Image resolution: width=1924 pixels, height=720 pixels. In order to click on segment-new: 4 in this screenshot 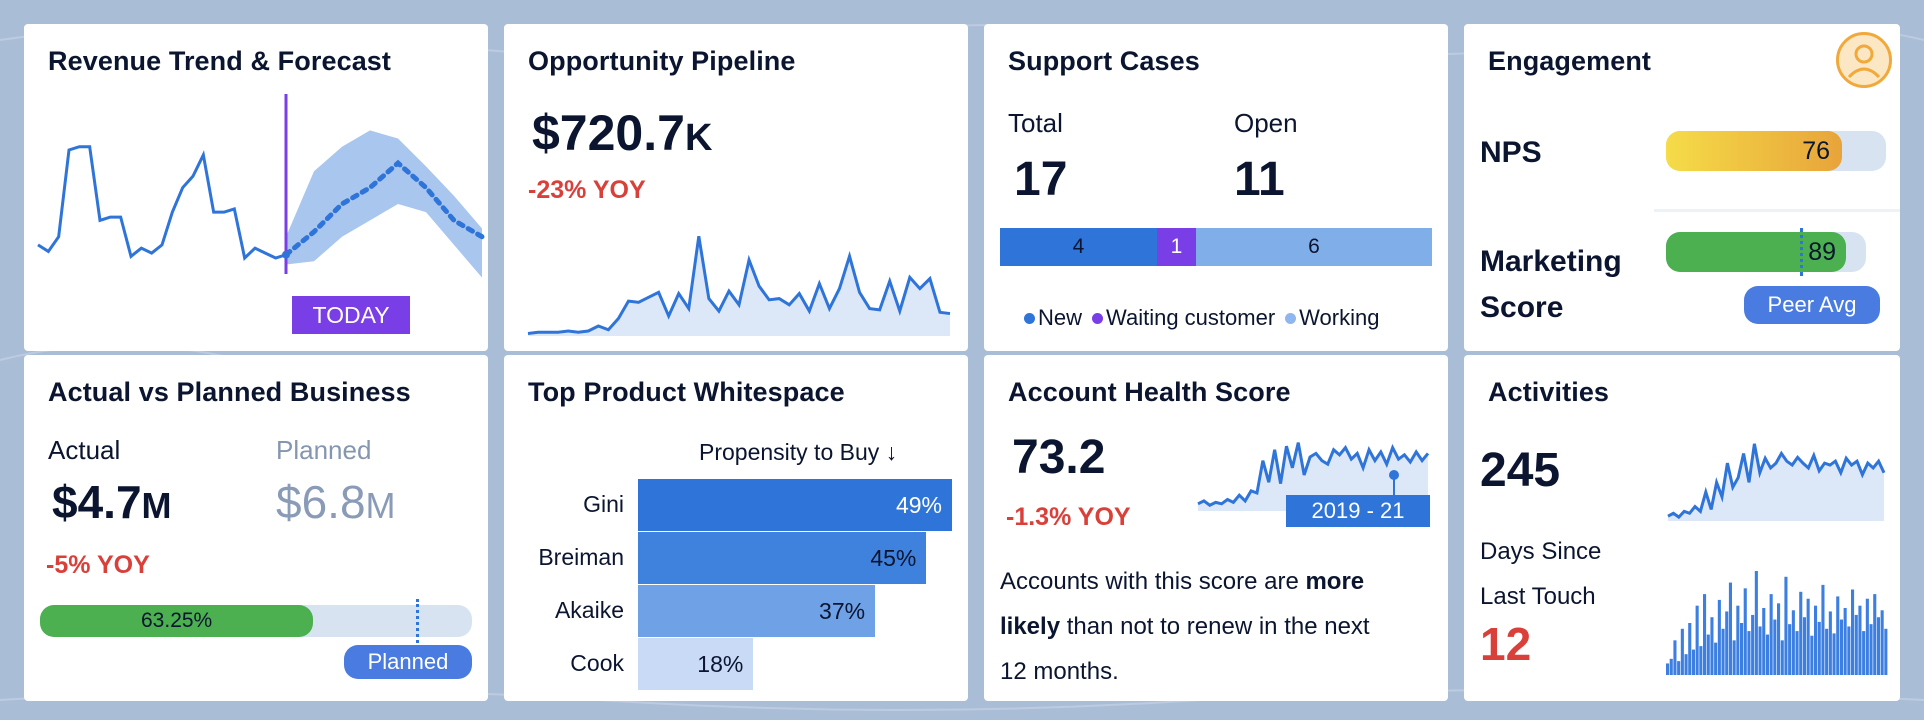, I will do `click(1078, 247)`.